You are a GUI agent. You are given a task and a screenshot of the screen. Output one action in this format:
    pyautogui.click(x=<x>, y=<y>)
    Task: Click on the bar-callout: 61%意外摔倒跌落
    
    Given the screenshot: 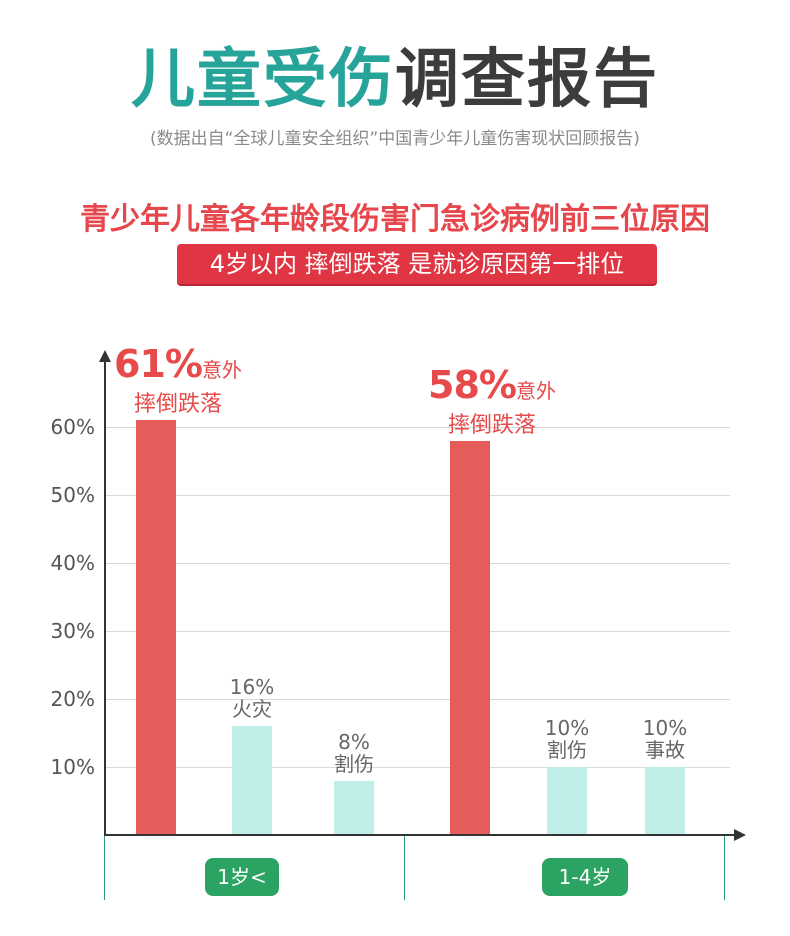 What is the action you would take?
    pyautogui.click(x=178, y=380)
    